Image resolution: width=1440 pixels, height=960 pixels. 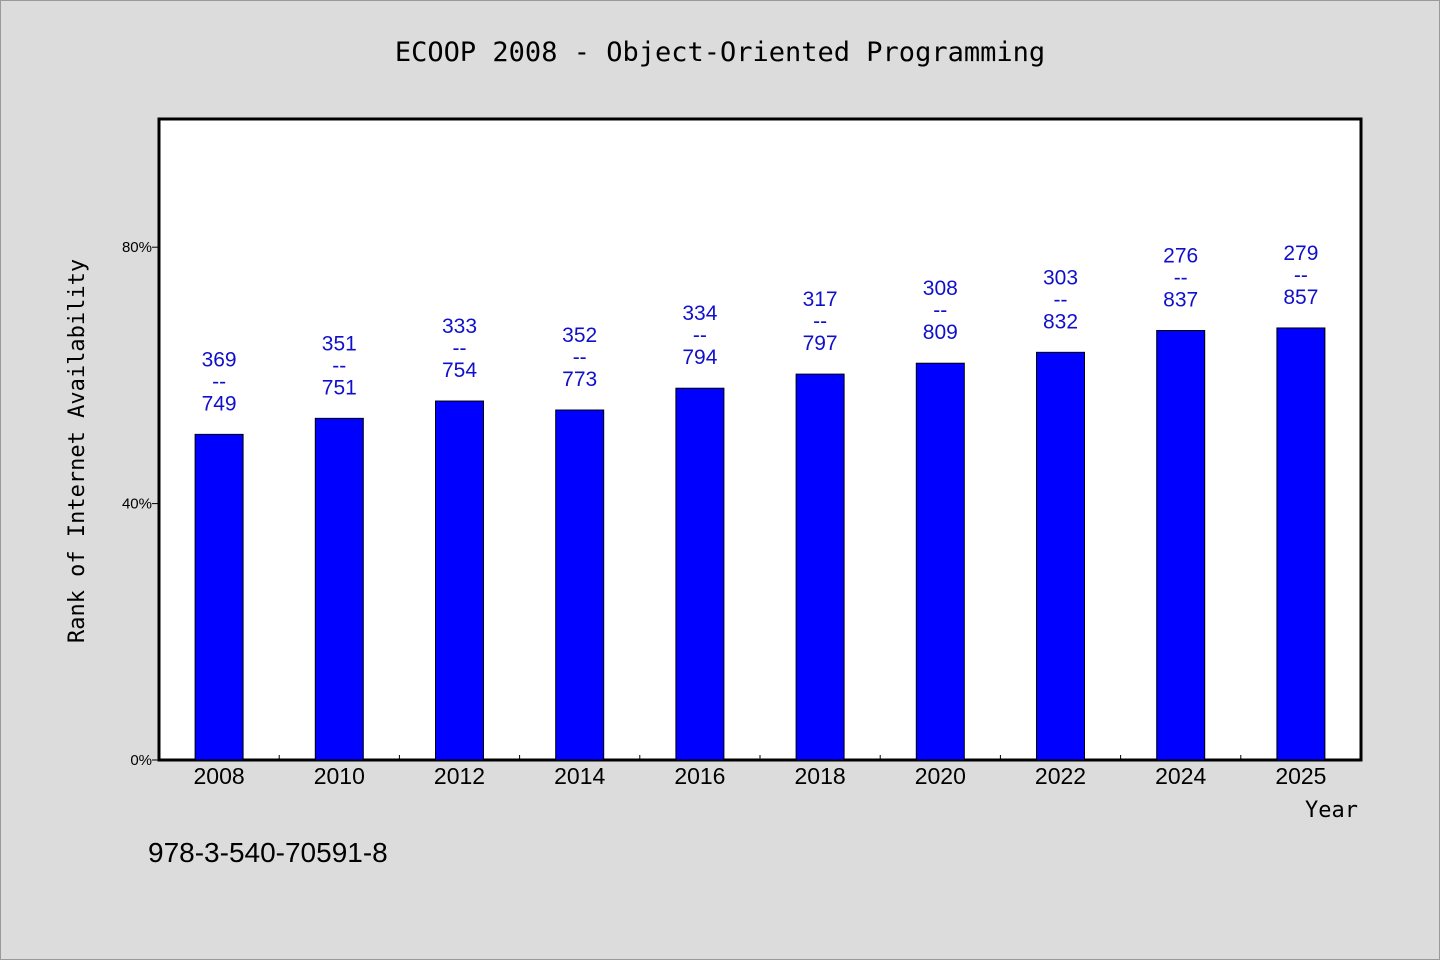 What do you see at coordinates (459, 776) in the screenshot?
I see `x-tick-label: 2012` at bounding box center [459, 776].